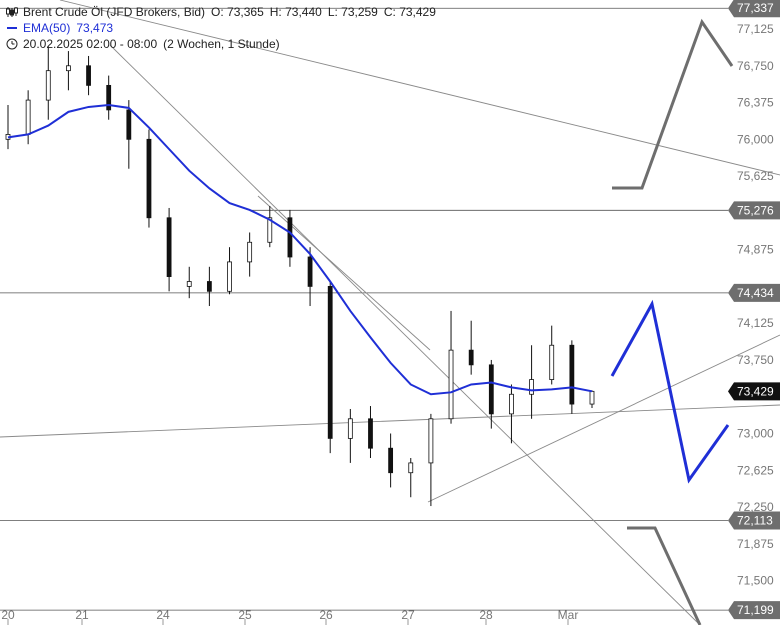  I want to click on projection-grey-down, so click(664, 575).